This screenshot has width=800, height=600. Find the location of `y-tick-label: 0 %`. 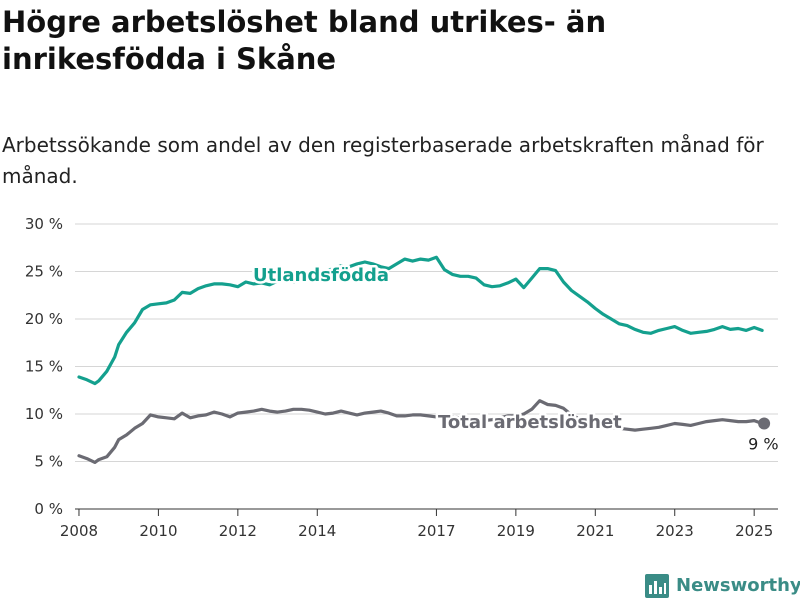

y-tick-label: 0 % is located at coordinates (48, 509).